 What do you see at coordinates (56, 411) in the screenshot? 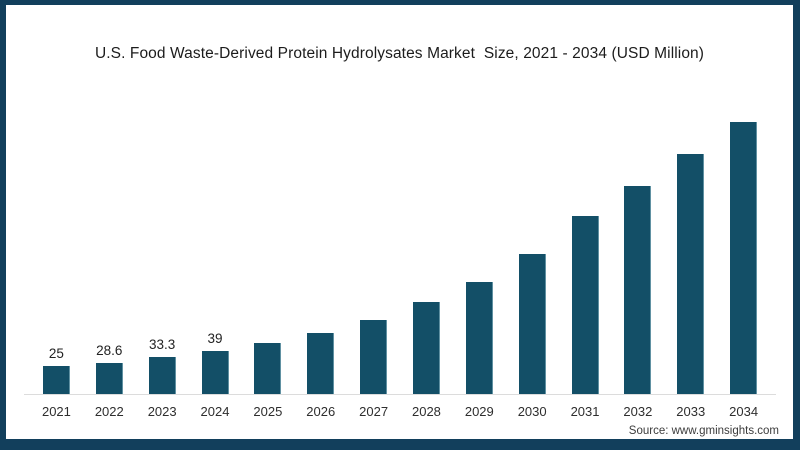
I see `x-axis-tick-2021: 2021` at bounding box center [56, 411].